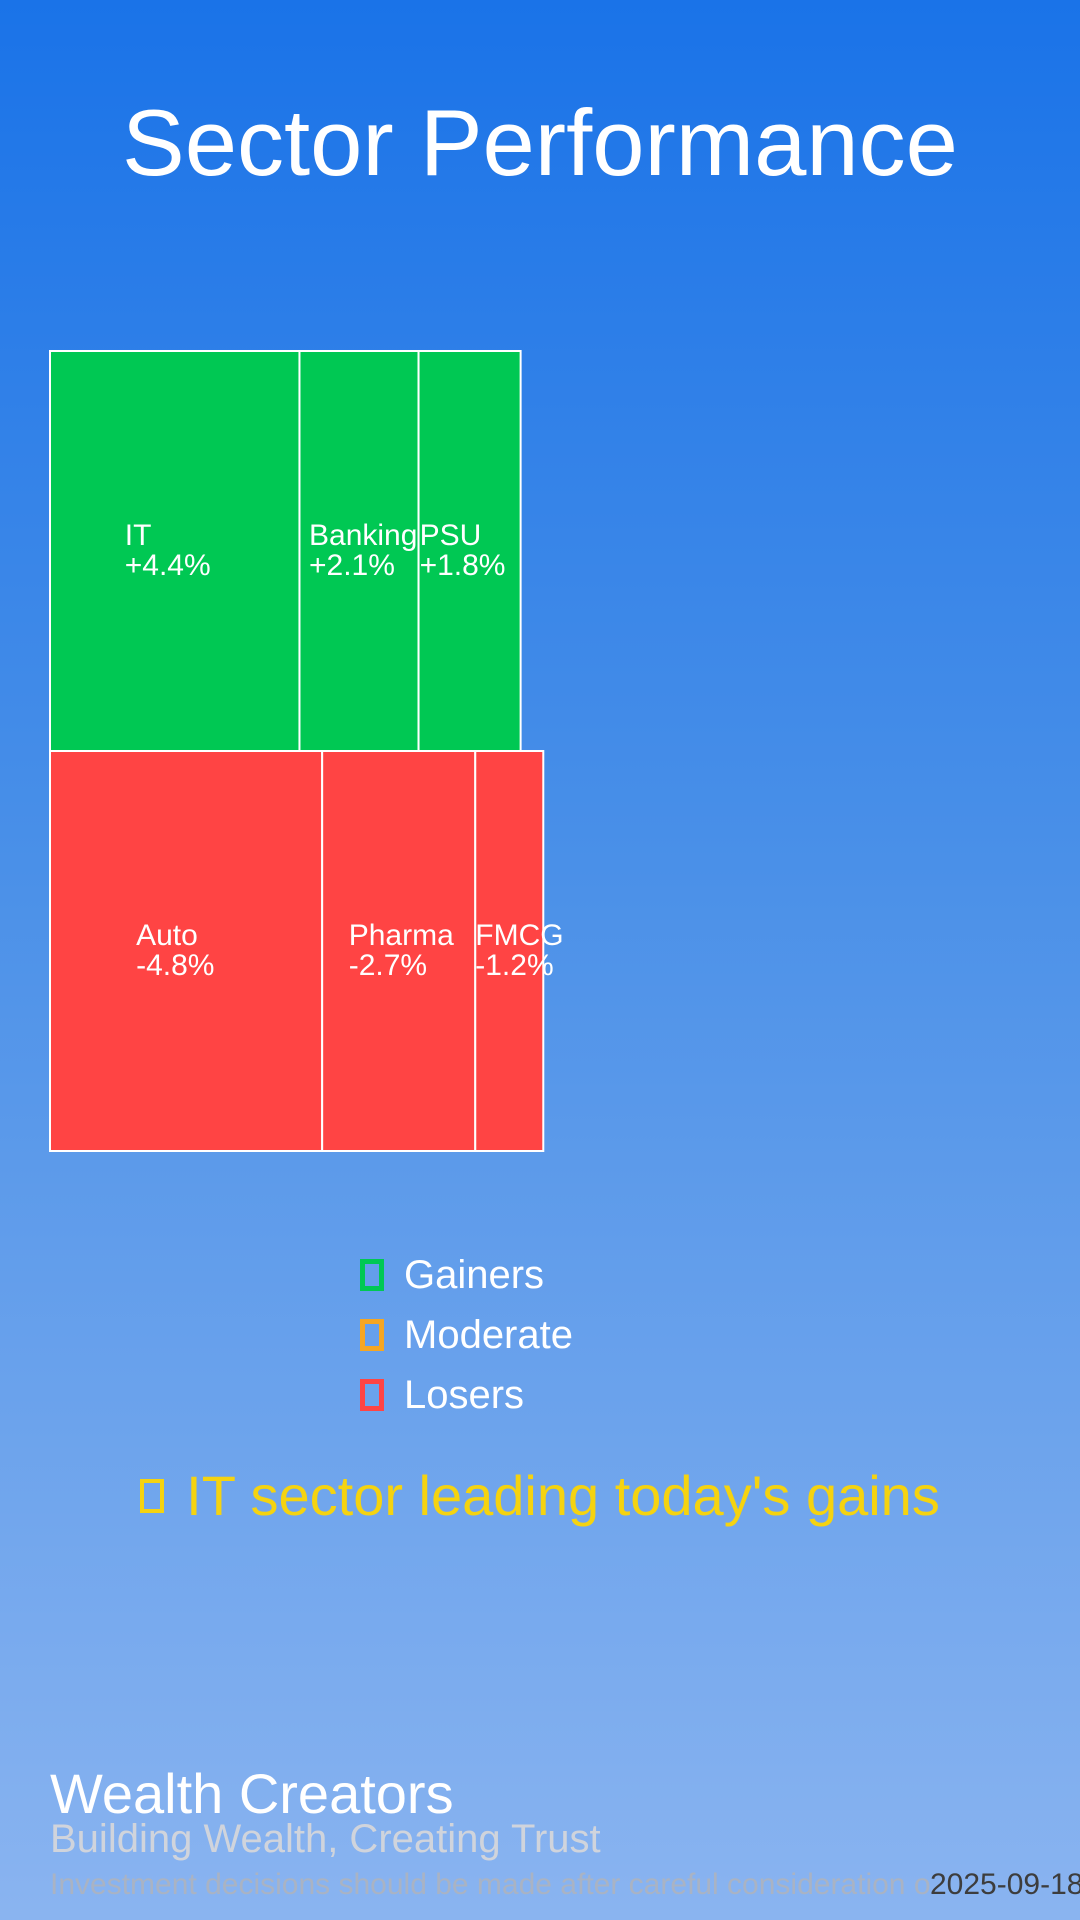 Image resolution: width=1080 pixels, height=1920 pixels. I want to click on treemap-cell-fmcg, so click(509, 951).